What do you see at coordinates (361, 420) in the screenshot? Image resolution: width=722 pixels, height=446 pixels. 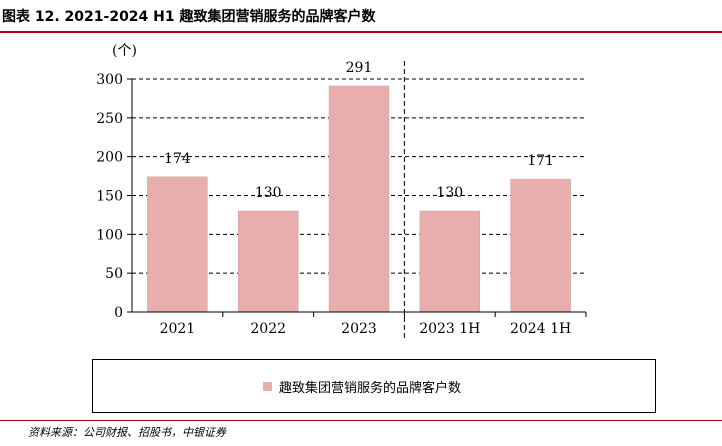 I see `bottom-rule` at bounding box center [361, 420].